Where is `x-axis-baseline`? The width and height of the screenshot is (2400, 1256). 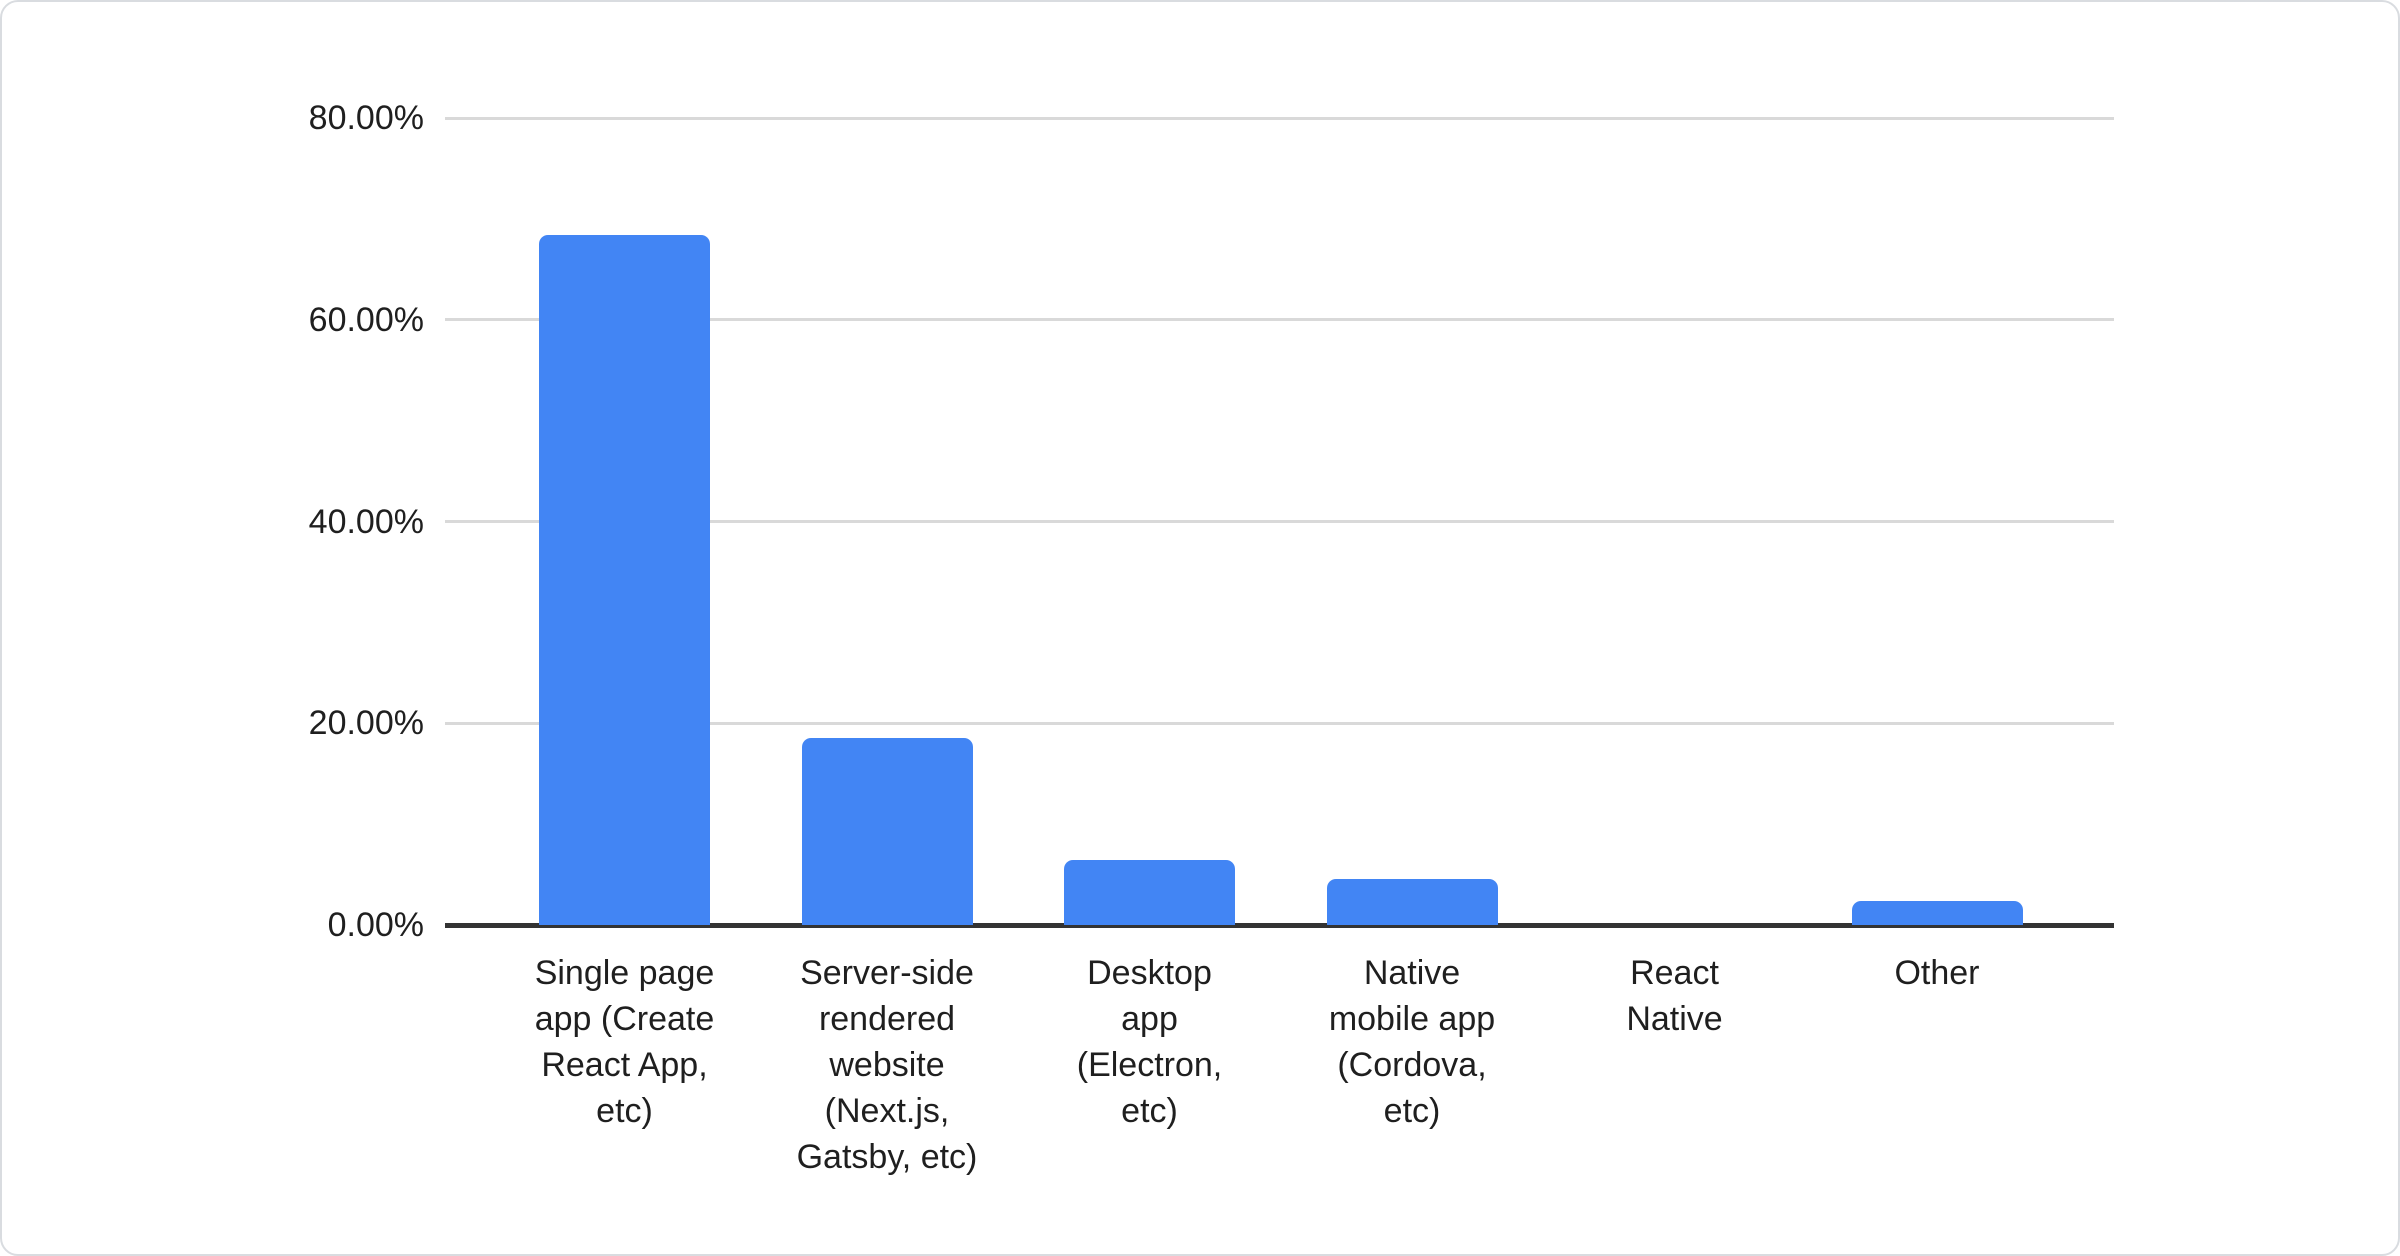
x-axis-baseline is located at coordinates (1279, 925).